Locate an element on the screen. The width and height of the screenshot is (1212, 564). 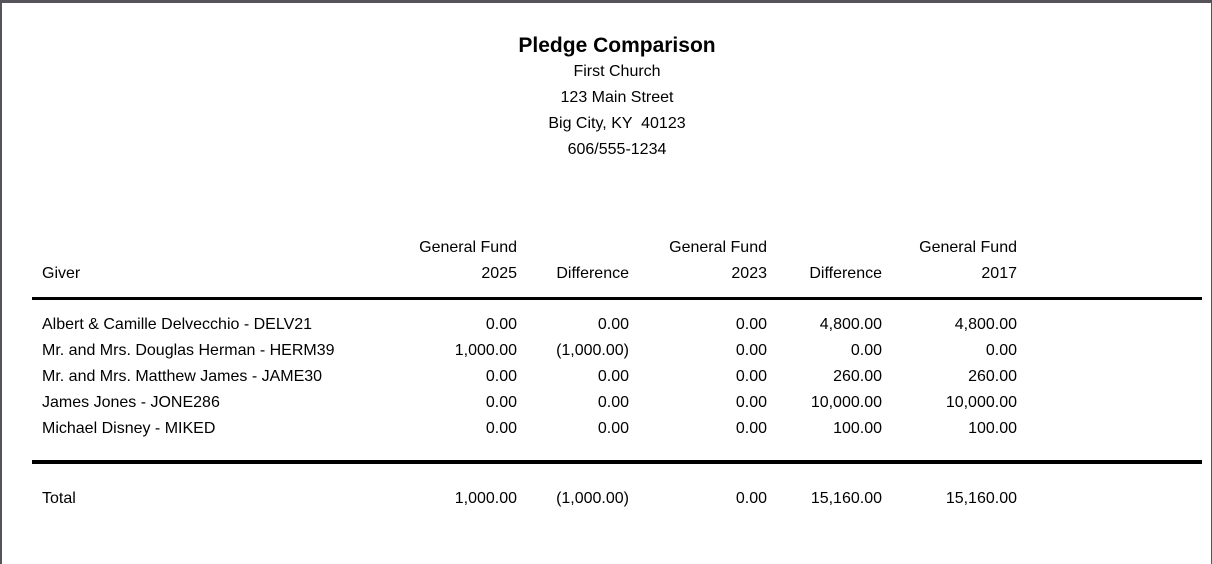
amount-fund-2025: 1,000.00 is located at coordinates (485, 350).